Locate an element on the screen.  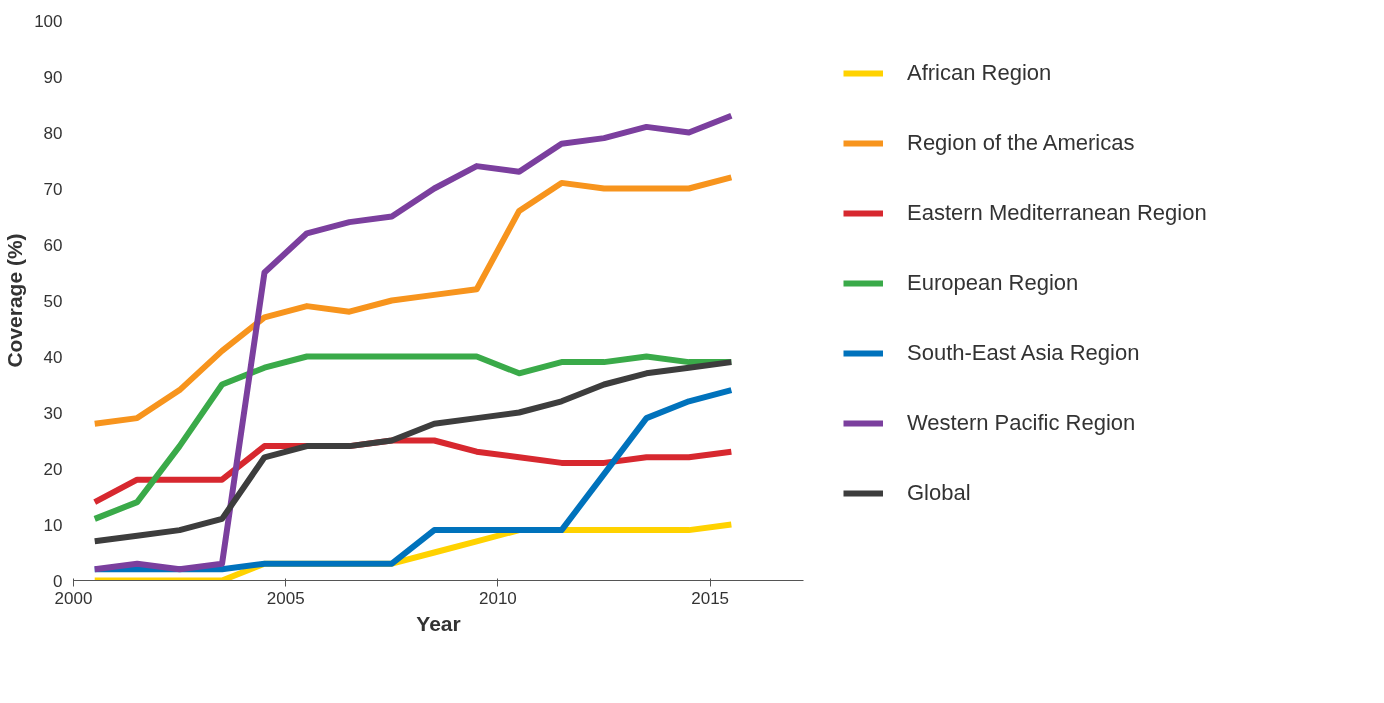
x-tick-label: 2005 is located at coordinates (285, 598).